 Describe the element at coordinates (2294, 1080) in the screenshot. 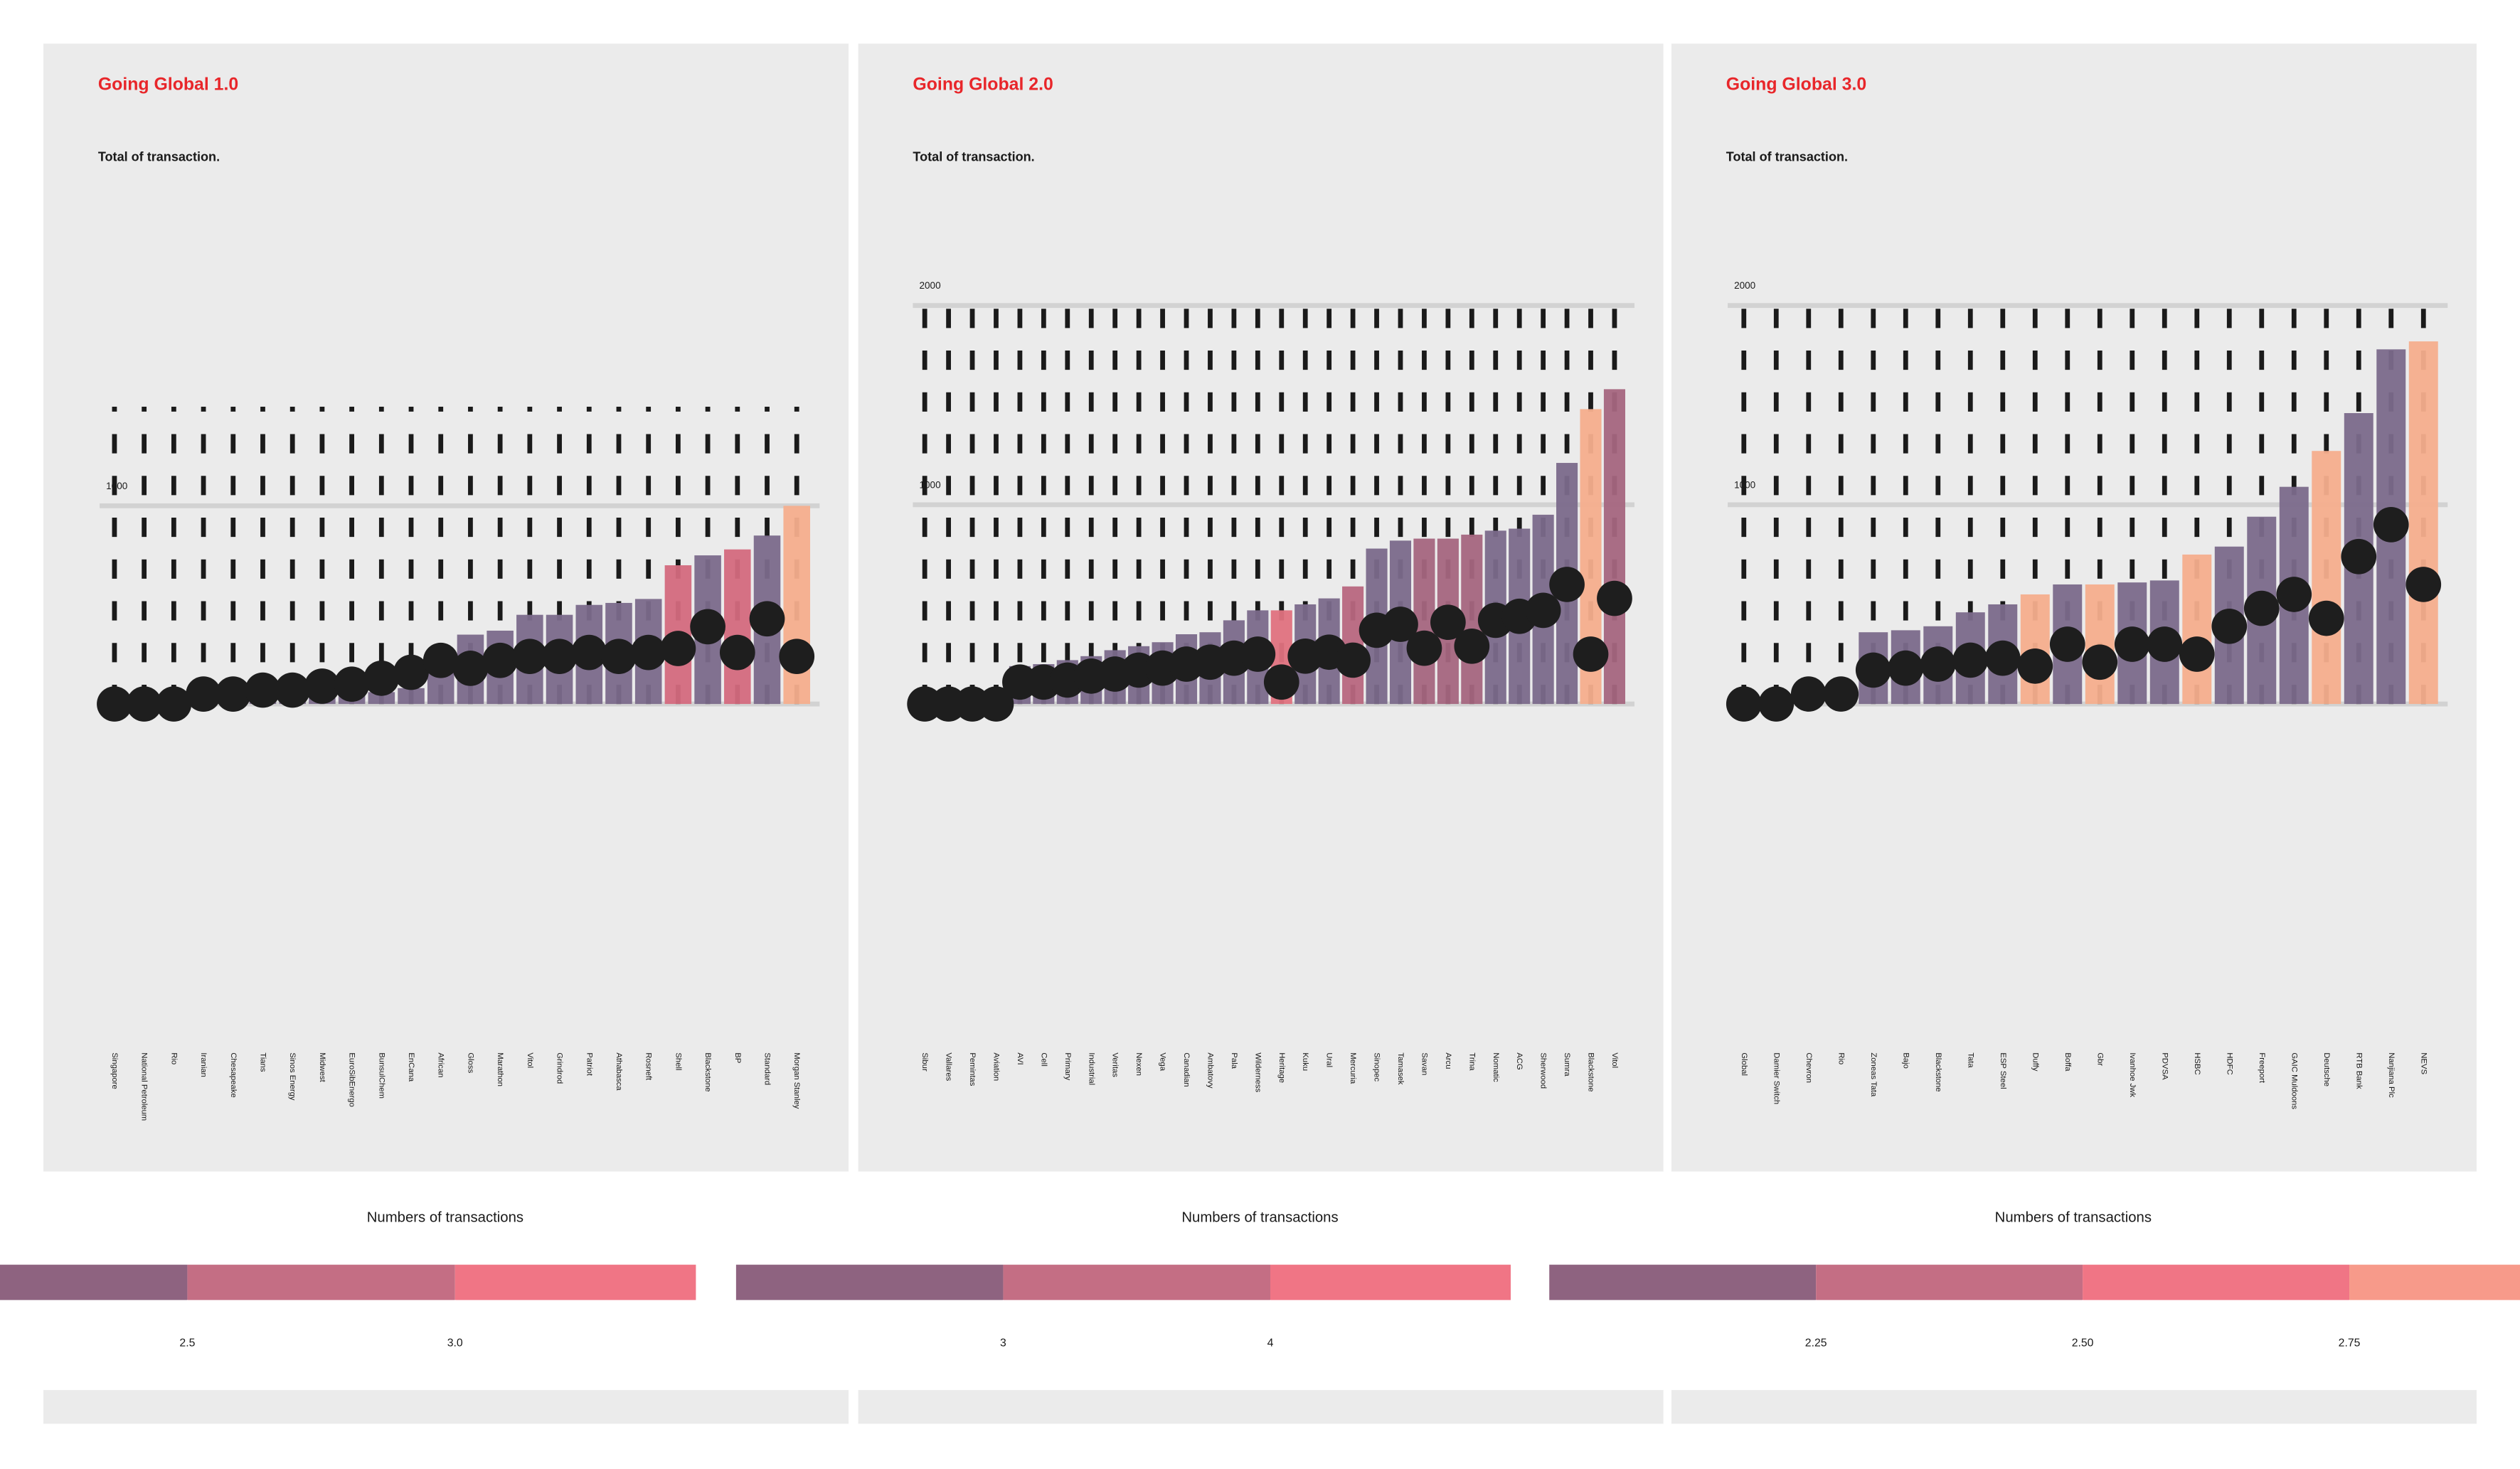

I see `x-tick-label: GAIC Muldoons` at that location.